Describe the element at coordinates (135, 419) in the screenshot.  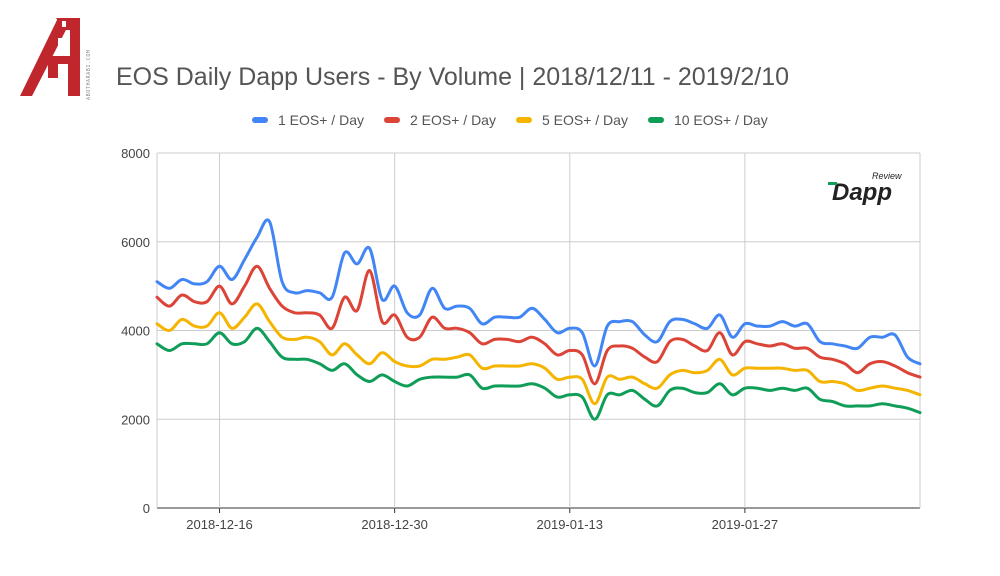
I see `y-tick-label: 2000` at that location.